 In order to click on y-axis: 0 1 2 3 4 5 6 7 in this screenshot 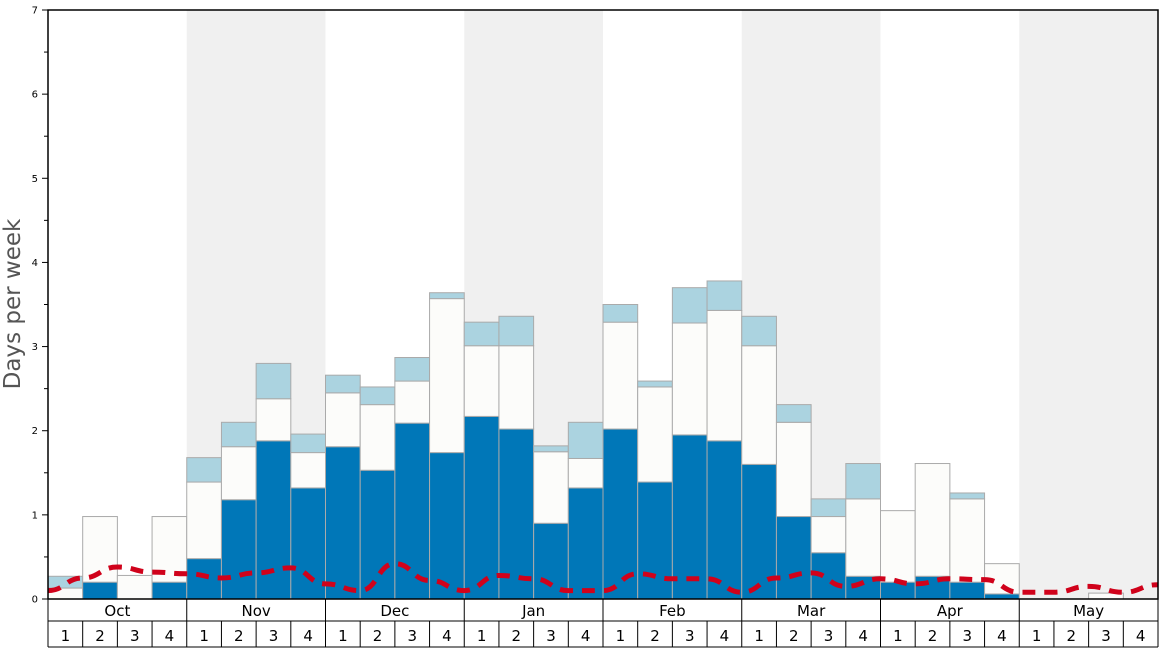, I will do `click(40, 306)`.